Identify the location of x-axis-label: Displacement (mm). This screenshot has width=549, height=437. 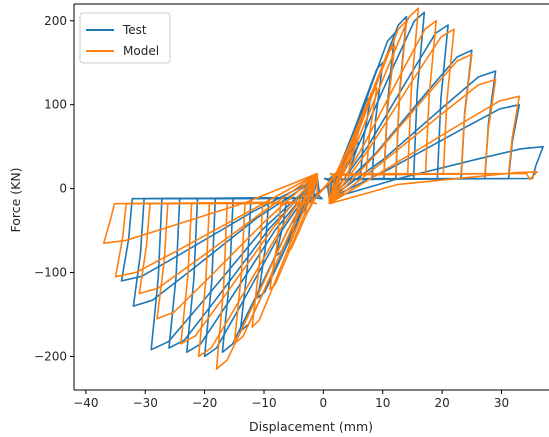
(311, 426).